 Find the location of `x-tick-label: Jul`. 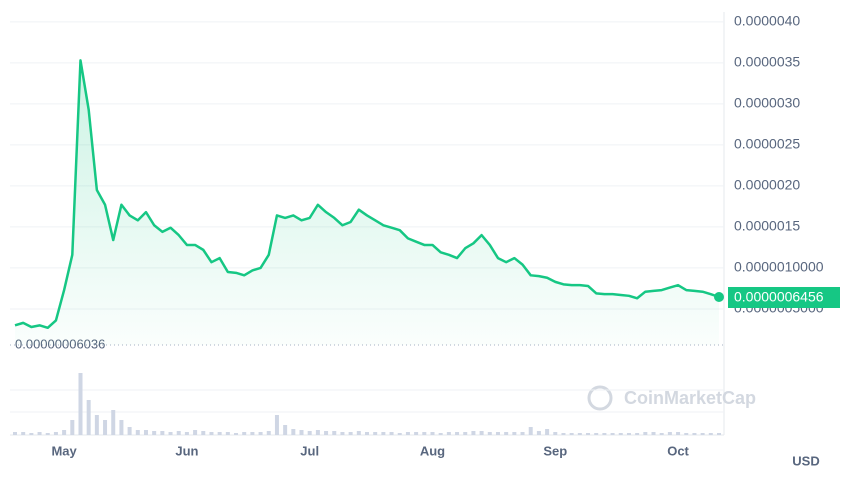

x-tick-label: Jul is located at coordinates (309, 450).